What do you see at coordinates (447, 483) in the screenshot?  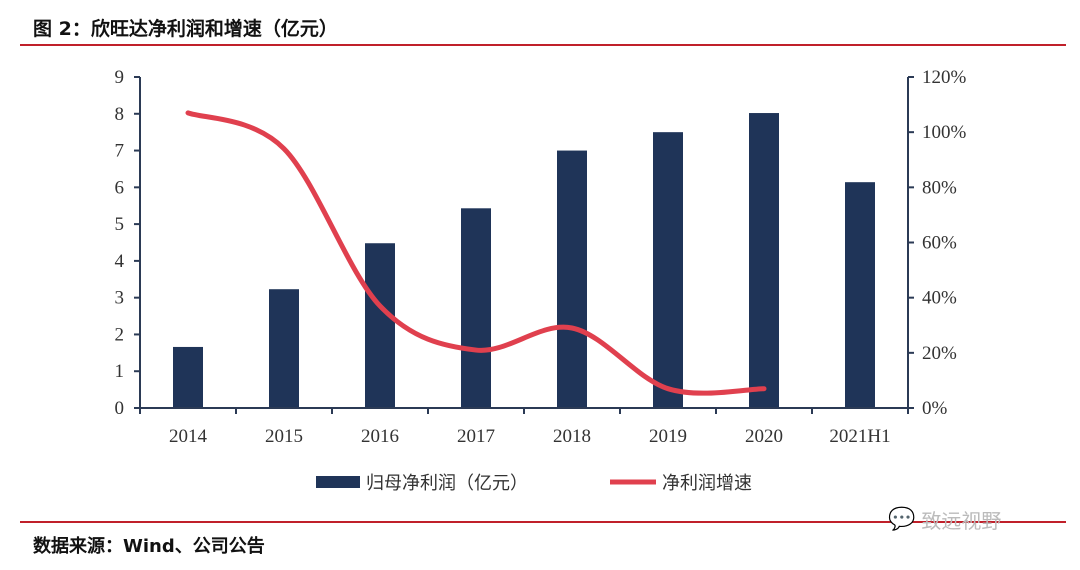 I see `legend-bar-label: 归母净利润（亿元）` at bounding box center [447, 483].